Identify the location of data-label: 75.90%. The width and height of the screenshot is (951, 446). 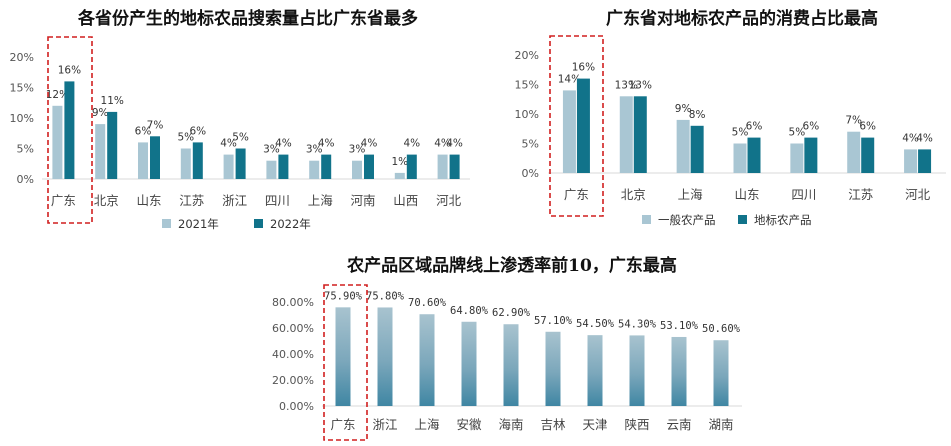
(343, 296).